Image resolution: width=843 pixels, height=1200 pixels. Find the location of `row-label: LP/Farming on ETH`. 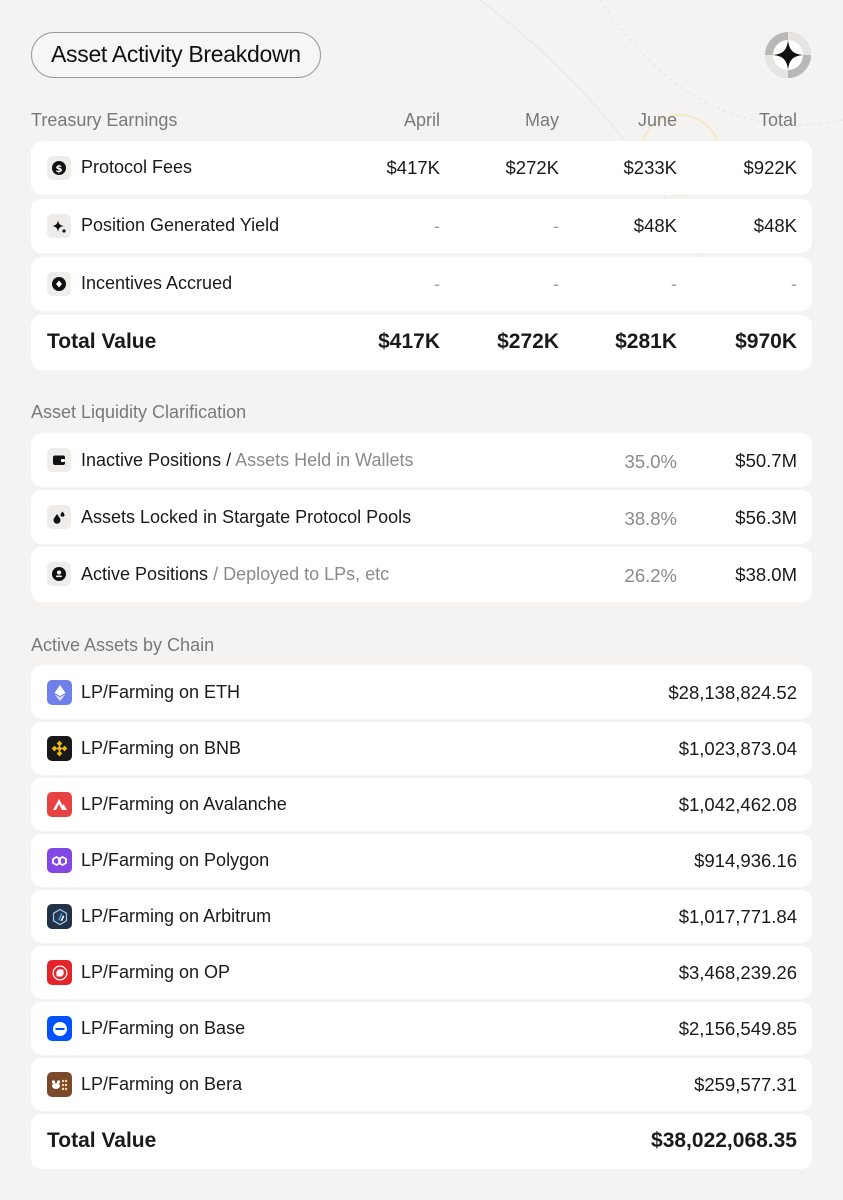

row-label: LP/Farming on ETH is located at coordinates (161, 692).